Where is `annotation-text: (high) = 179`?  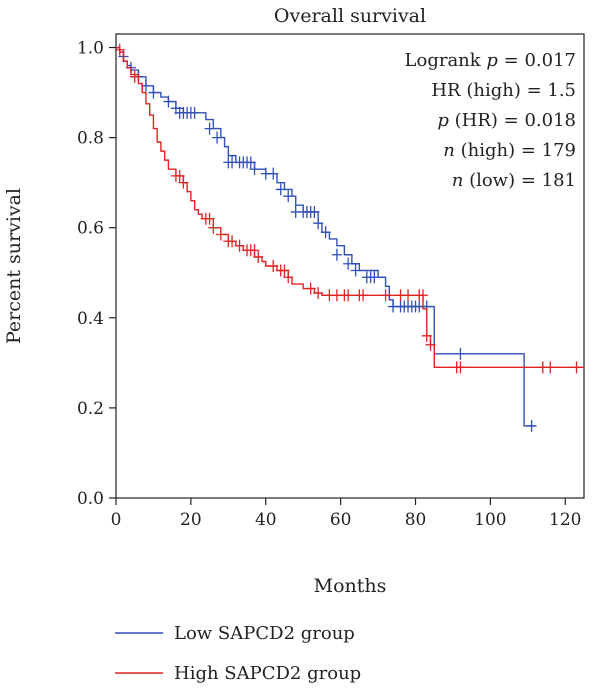 annotation-text: (high) = 179 is located at coordinates (515, 150).